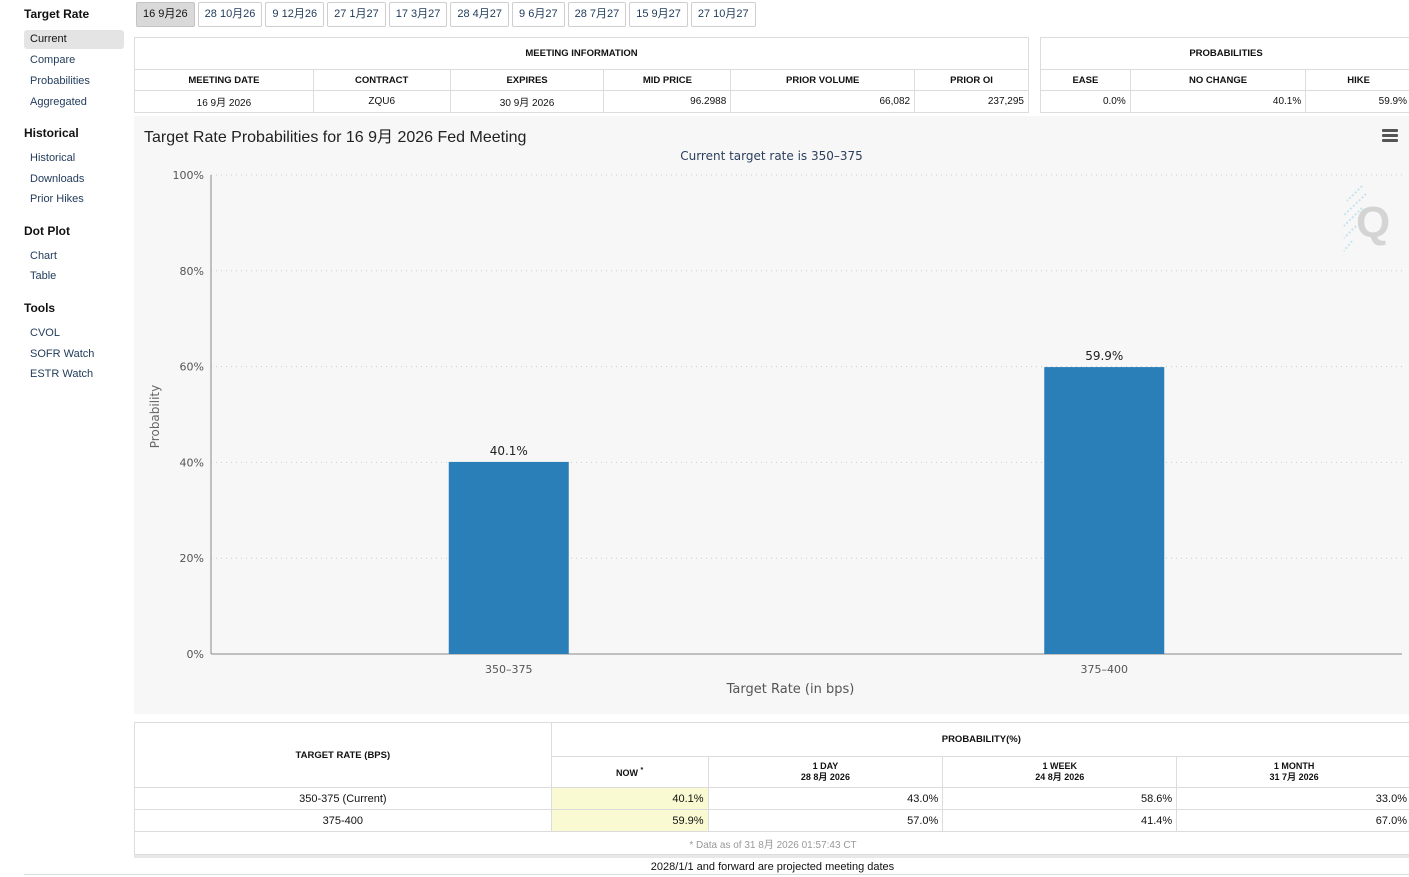 This screenshot has height=877, width=1409. Describe the element at coordinates (581, 53) in the screenshot. I see `meeting-information-header: MEETING INFORMATION` at that location.